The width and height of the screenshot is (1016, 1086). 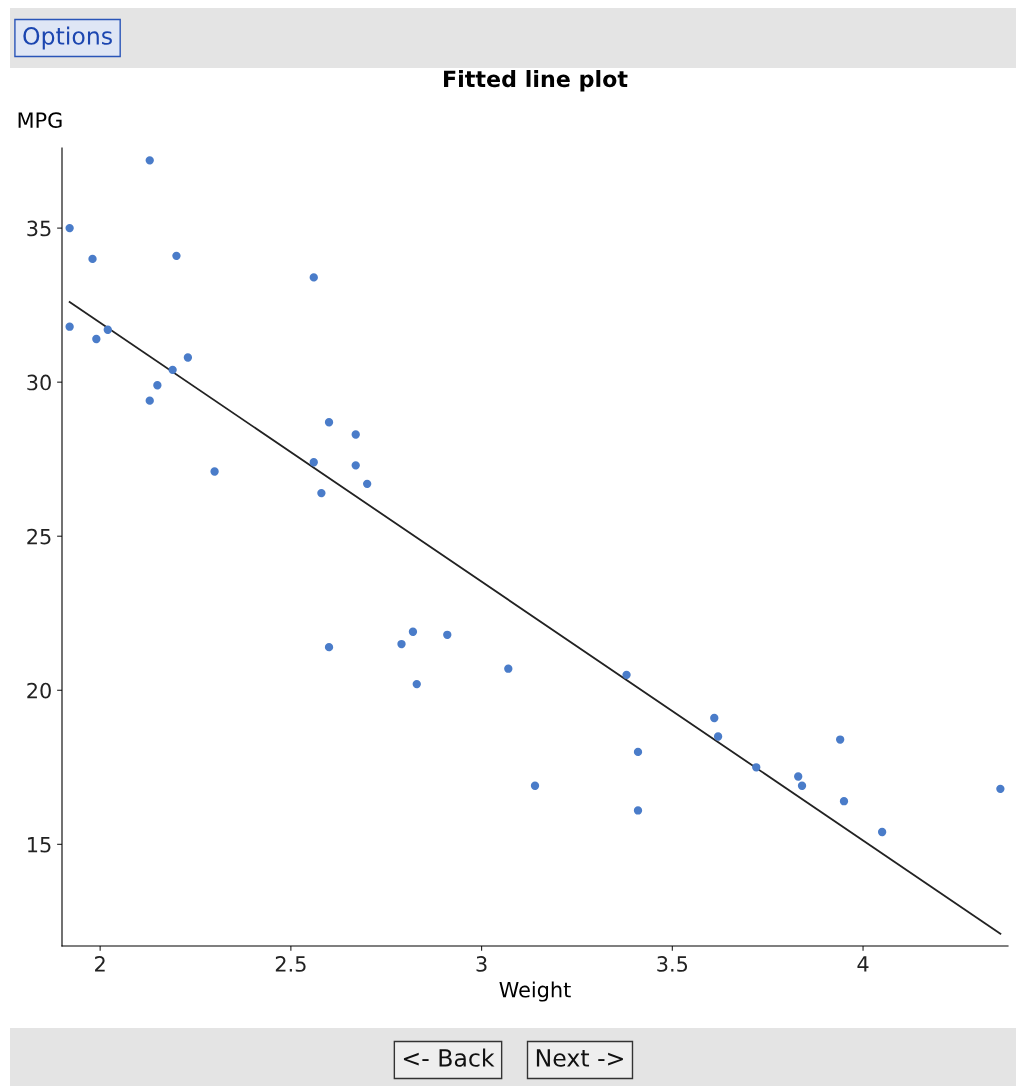 What do you see at coordinates (39, 845) in the screenshot?
I see `y-tick-label: 15` at bounding box center [39, 845].